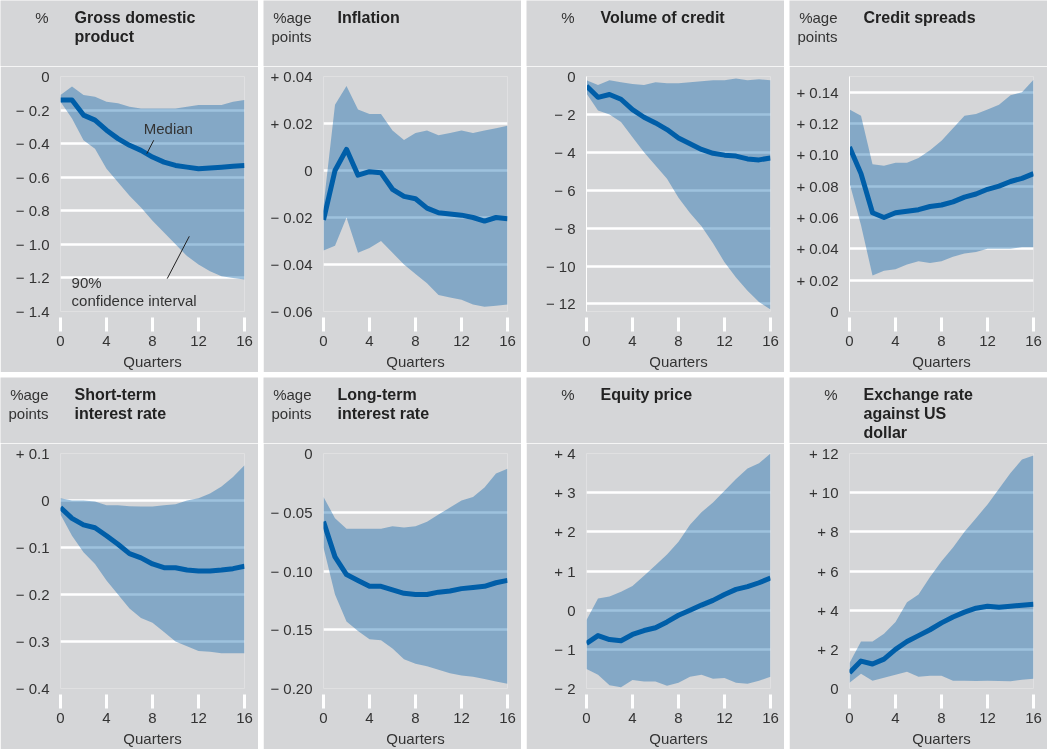  I want to click on chart-title: Inflation, so click(368, 17).